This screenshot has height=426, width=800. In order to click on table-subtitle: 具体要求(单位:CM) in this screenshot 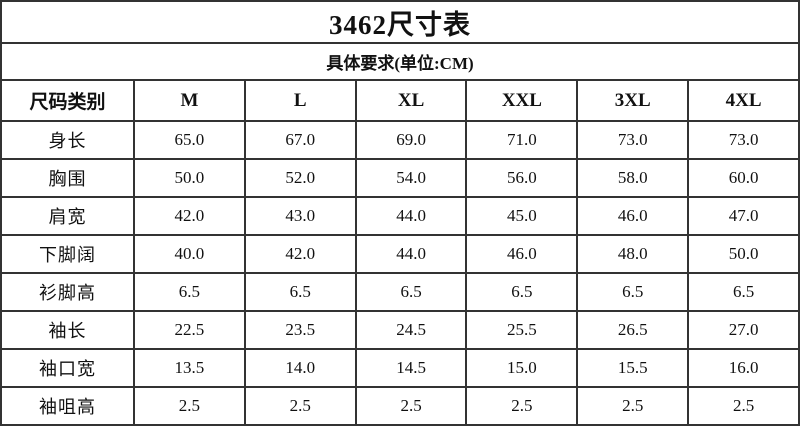, I will do `click(400, 61)`.